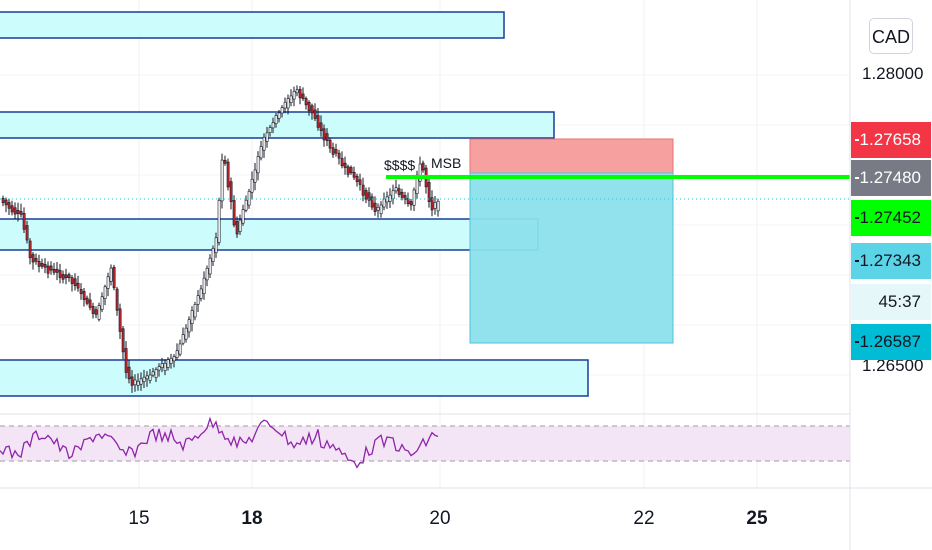  Describe the element at coordinates (890, 139) in the screenshot. I see `stop-loss-price-value: 1.27658` at that location.